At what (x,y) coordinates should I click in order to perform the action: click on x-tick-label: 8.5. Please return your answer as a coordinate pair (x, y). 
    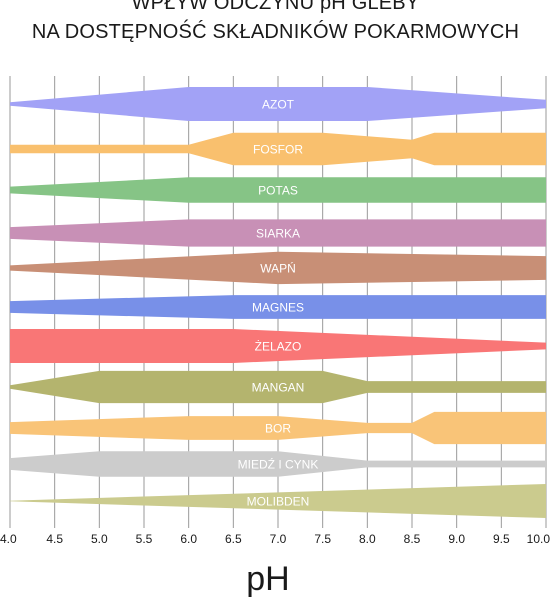
    Looking at the image, I should click on (412, 539).